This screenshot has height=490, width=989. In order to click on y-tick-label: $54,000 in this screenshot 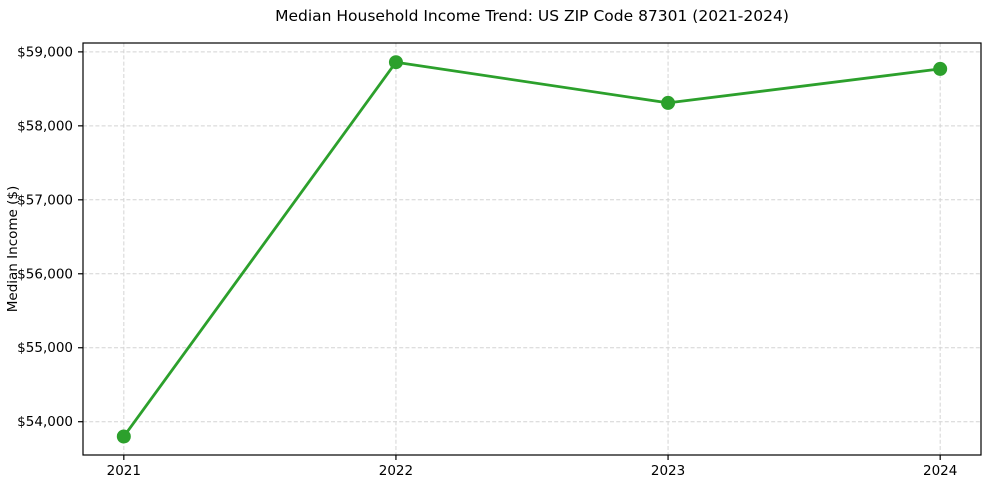, I will do `click(45, 422)`.